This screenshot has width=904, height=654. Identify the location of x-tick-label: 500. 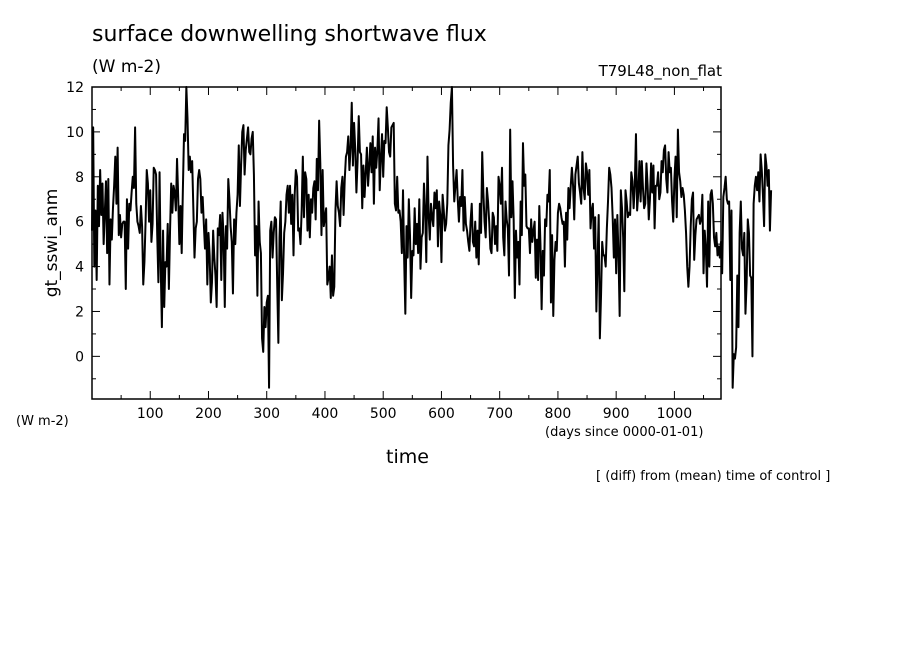
(383, 414).